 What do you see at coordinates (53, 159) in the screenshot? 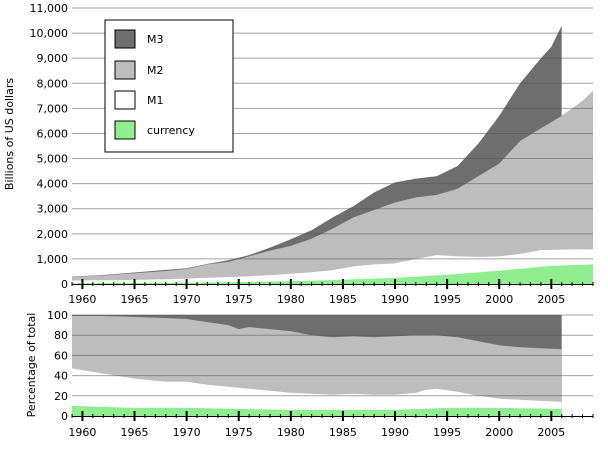
I see `top-chart-y-tick-label: 5,000` at bounding box center [53, 159].